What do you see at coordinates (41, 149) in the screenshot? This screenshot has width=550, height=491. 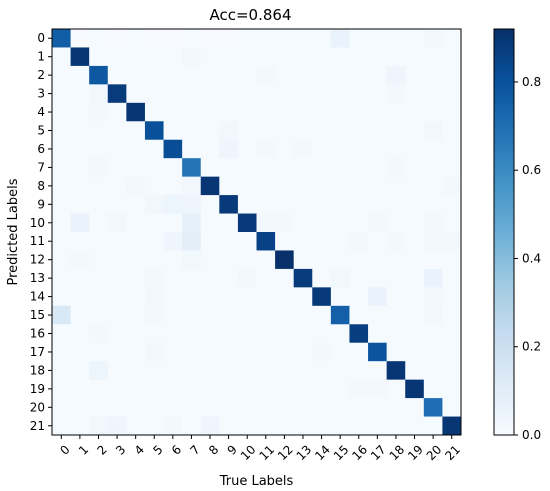 I see `y-tick-label: 6` at bounding box center [41, 149].